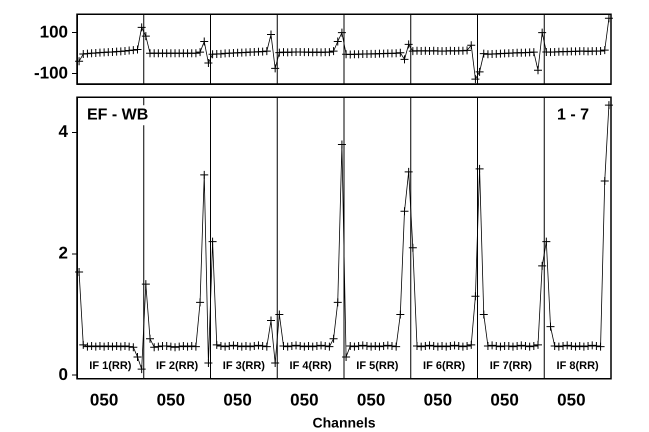 This screenshot has width=649, height=432. What do you see at coordinates (511, 366) in the screenshot?
I see `annotation: IF 7(RR)` at bounding box center [511, 366].